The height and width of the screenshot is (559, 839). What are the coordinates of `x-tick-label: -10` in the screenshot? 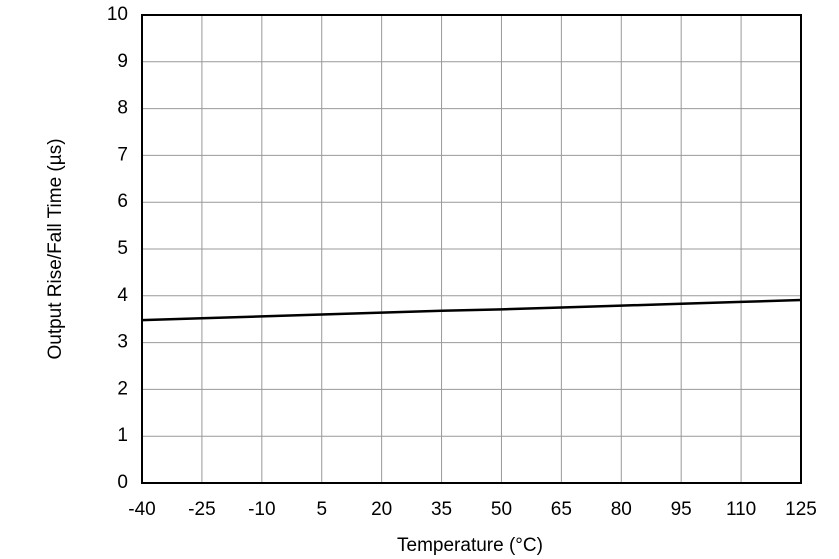 It's located at (261, 509).